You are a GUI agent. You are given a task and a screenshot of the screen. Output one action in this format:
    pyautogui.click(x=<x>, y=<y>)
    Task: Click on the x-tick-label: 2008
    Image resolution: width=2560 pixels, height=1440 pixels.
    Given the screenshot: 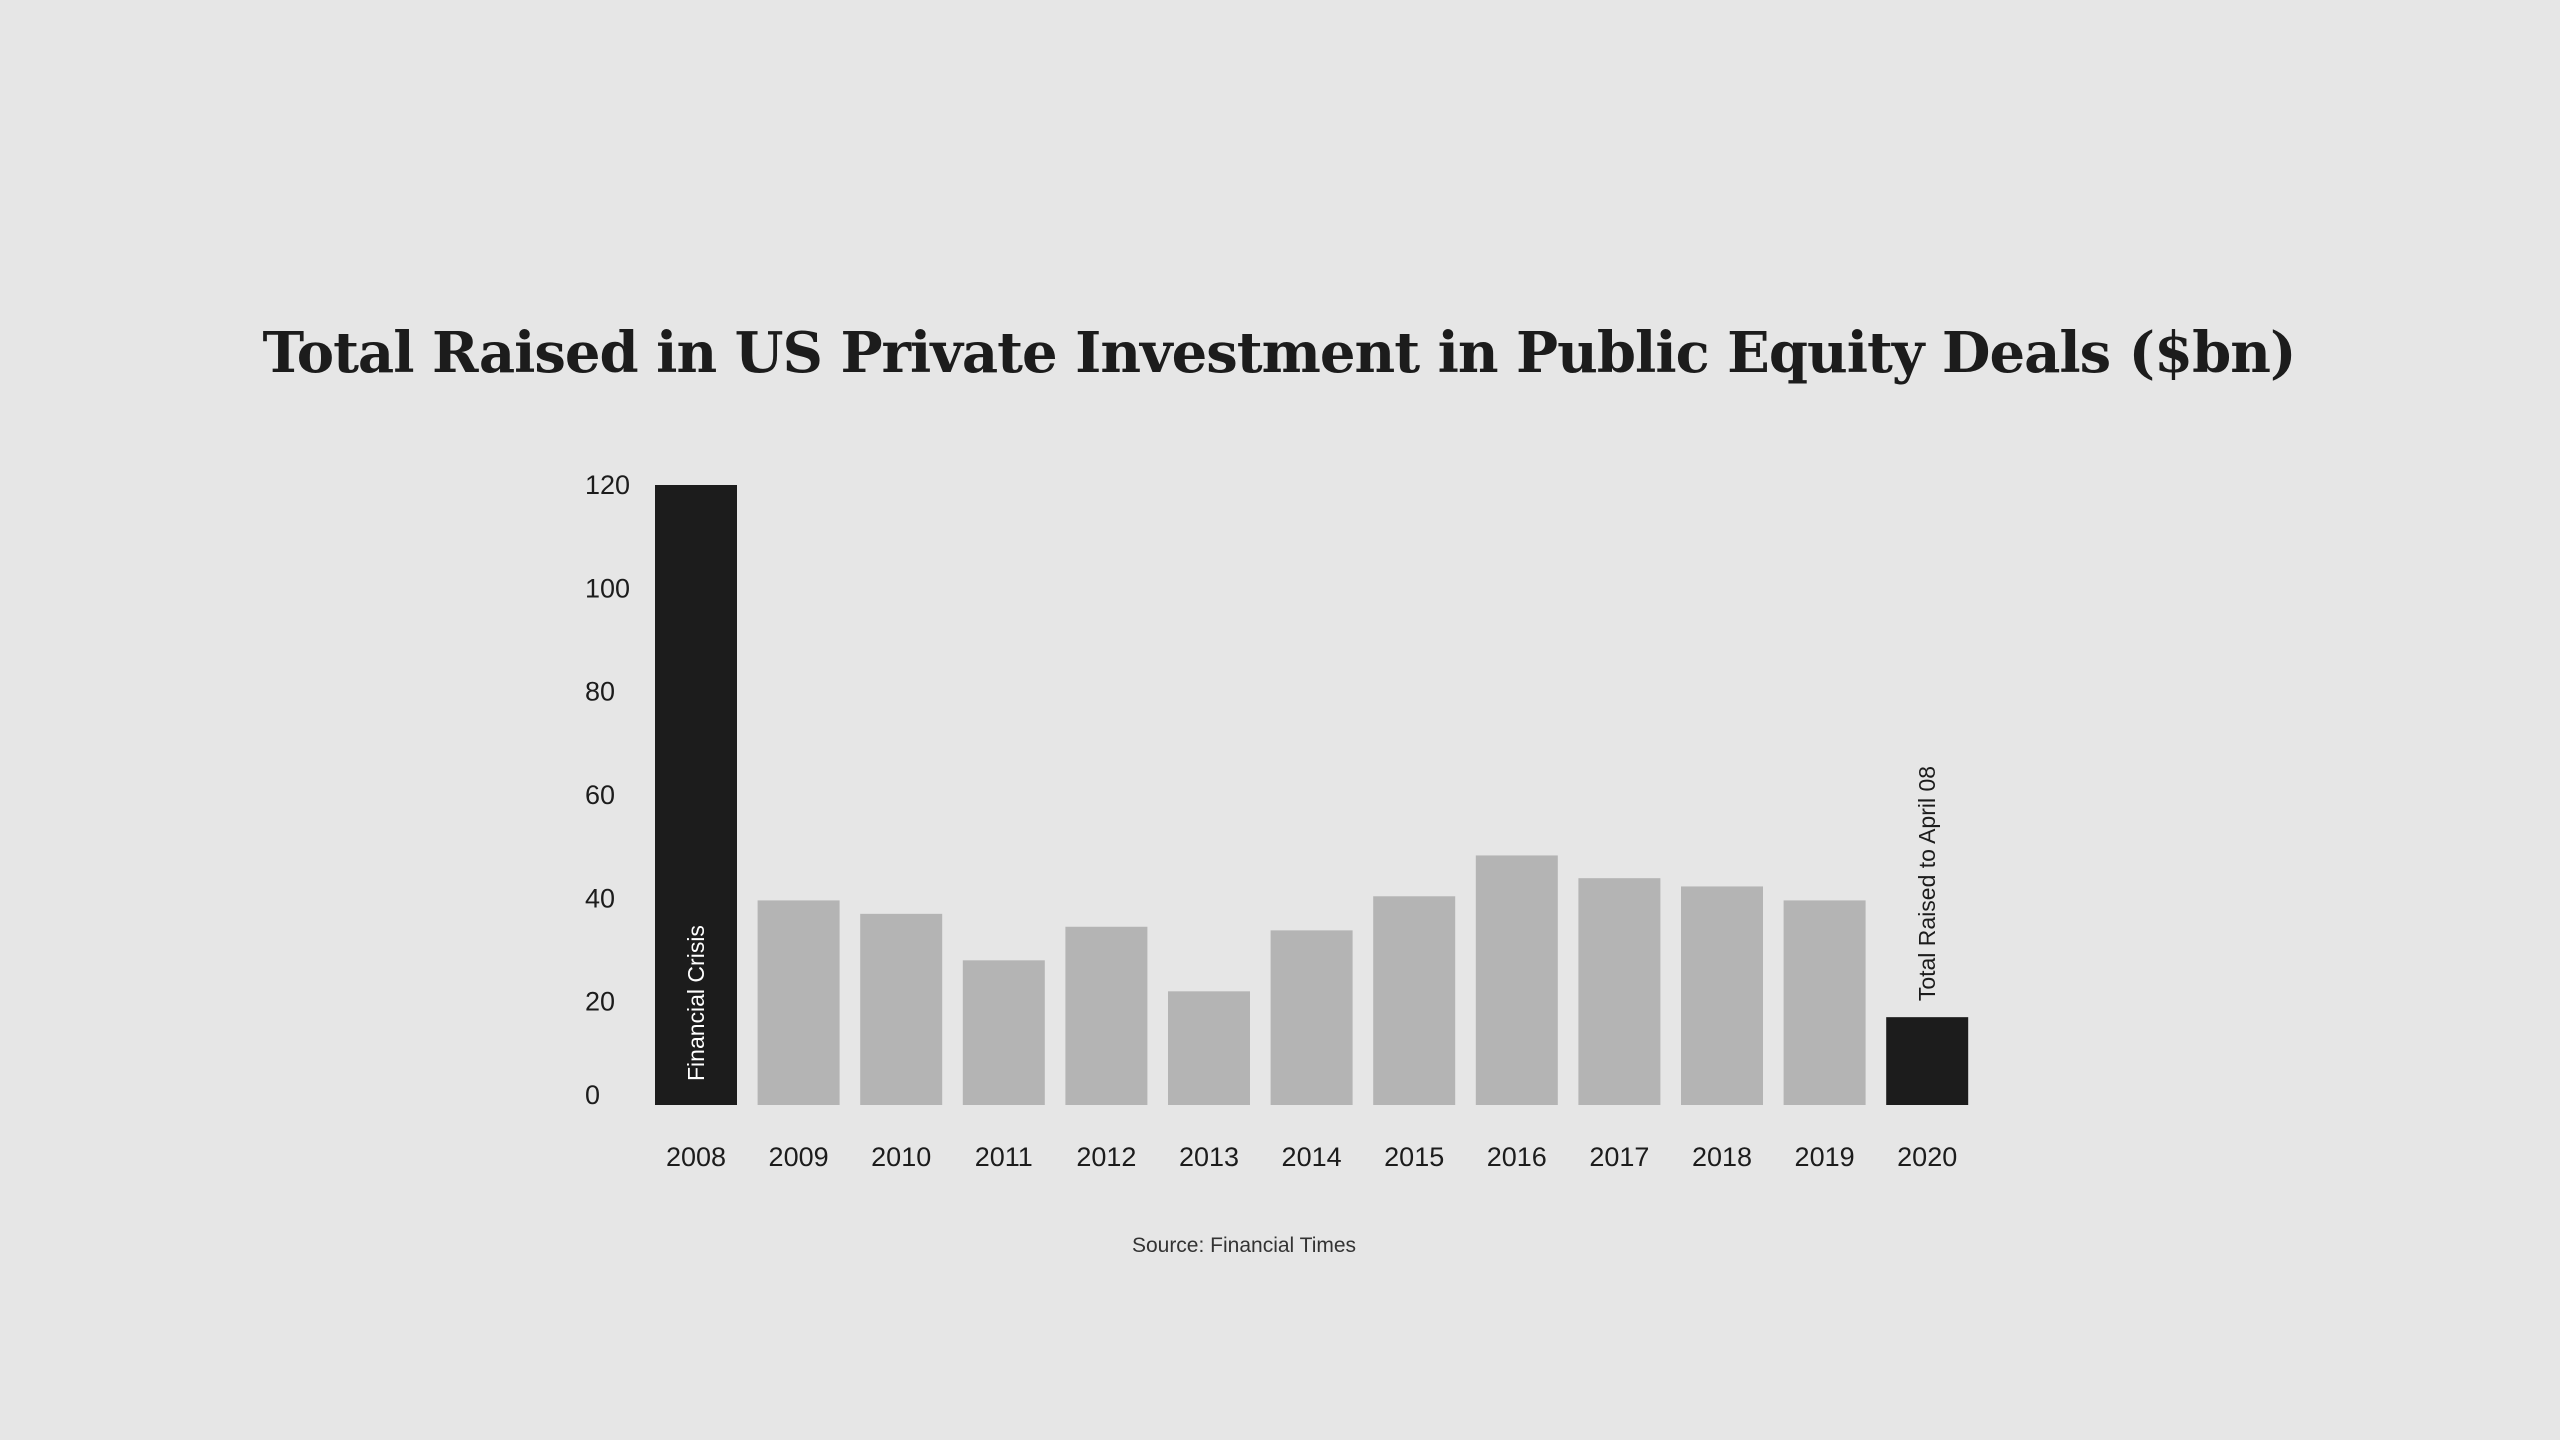 What is the action you would take?
    pyautogui.click(x=696, y=1157)
    